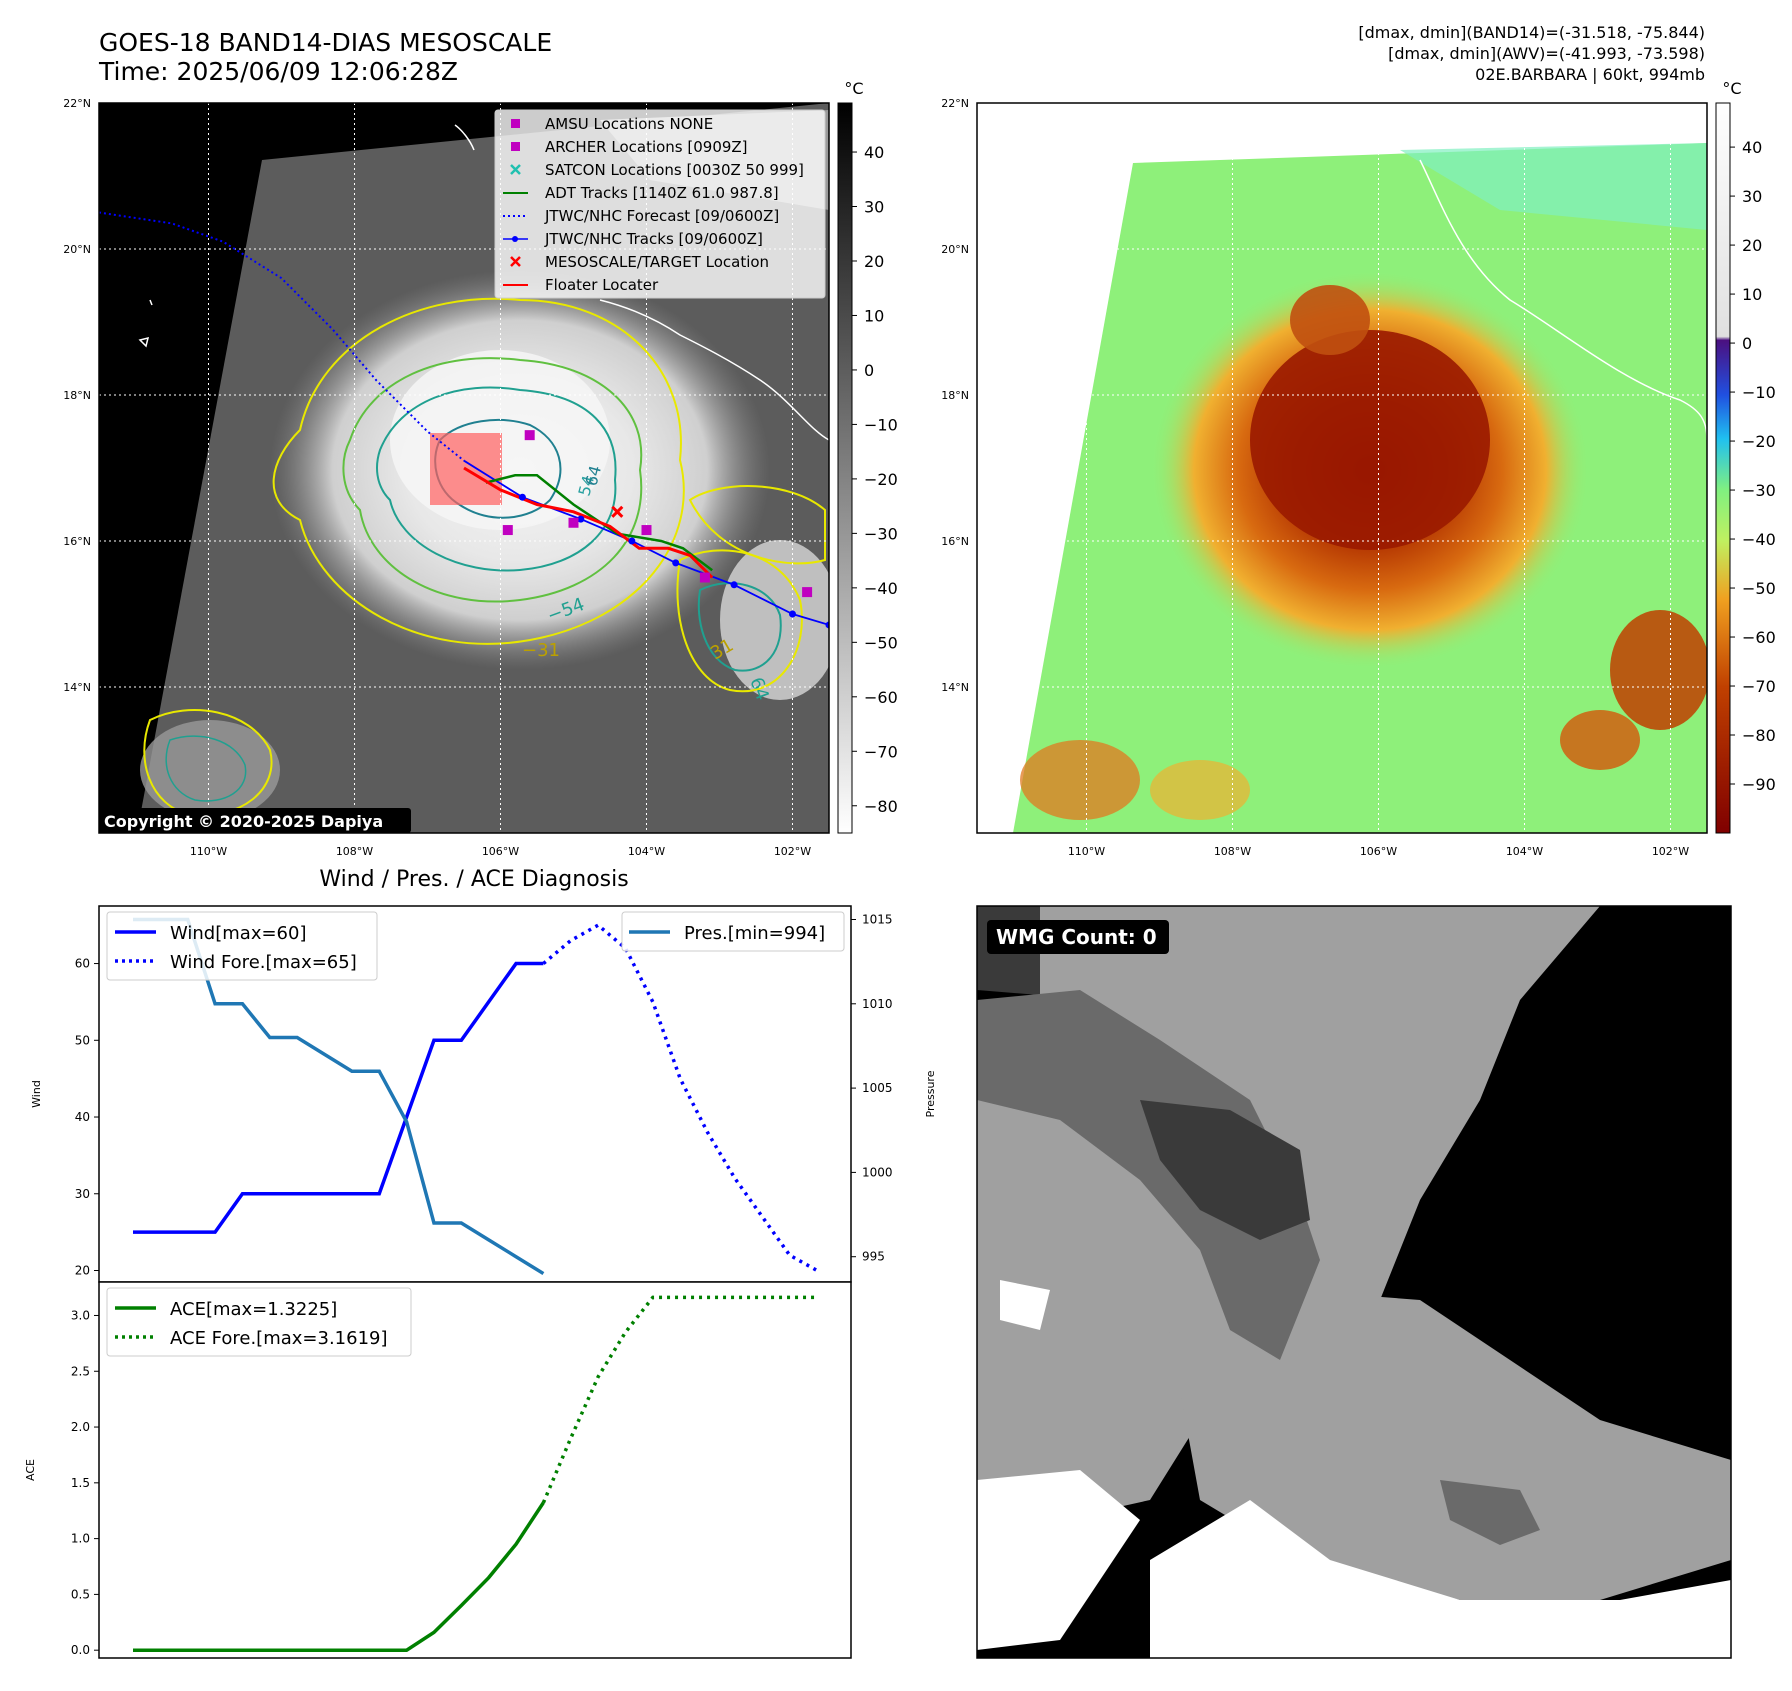 The image size is (1792, 1691). I want to click on wind-yticks: 20 30 40 50 60, so click(87, 1117).